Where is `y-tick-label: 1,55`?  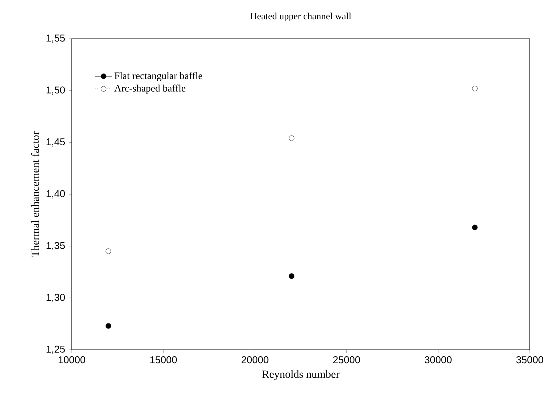 y-tick-label: 1,55 is located at coordinates (56, 39).